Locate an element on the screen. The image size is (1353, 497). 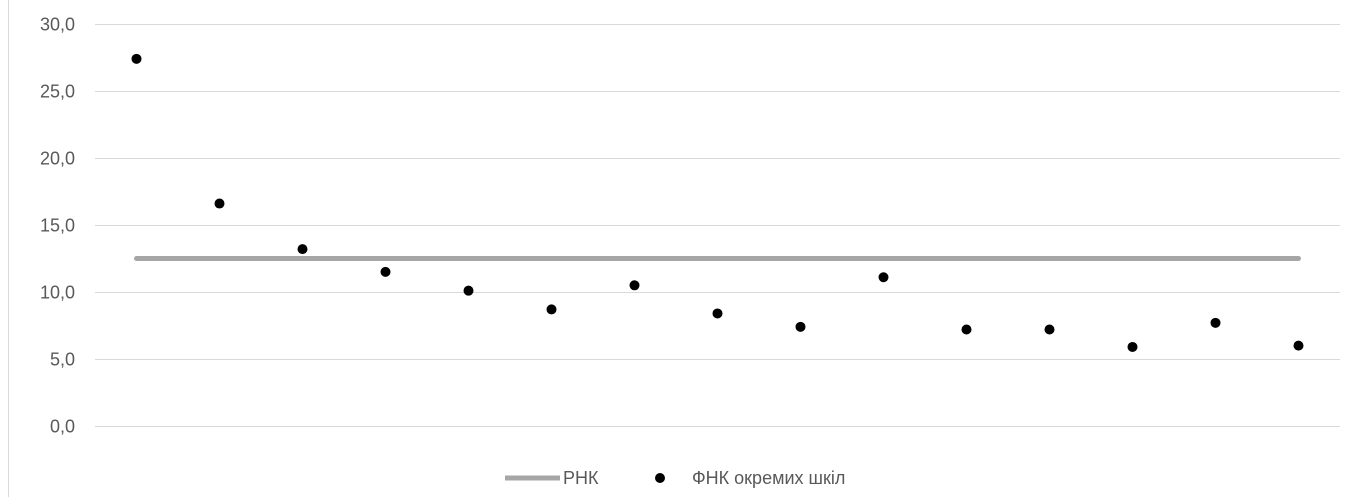
y-tick-label: 30,0 is located at coordinates (57, 25).